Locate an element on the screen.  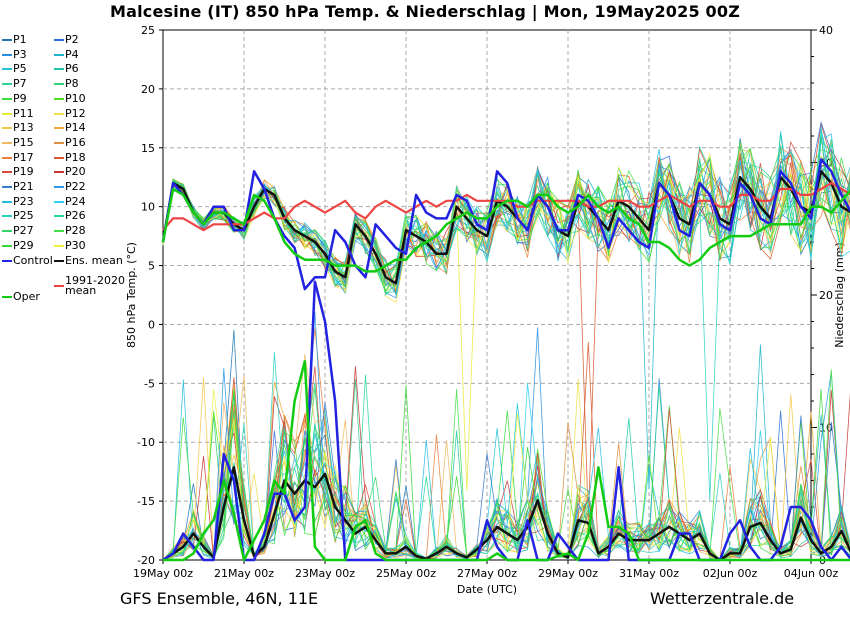
series-line-oper is located at coordinates (505, 230).